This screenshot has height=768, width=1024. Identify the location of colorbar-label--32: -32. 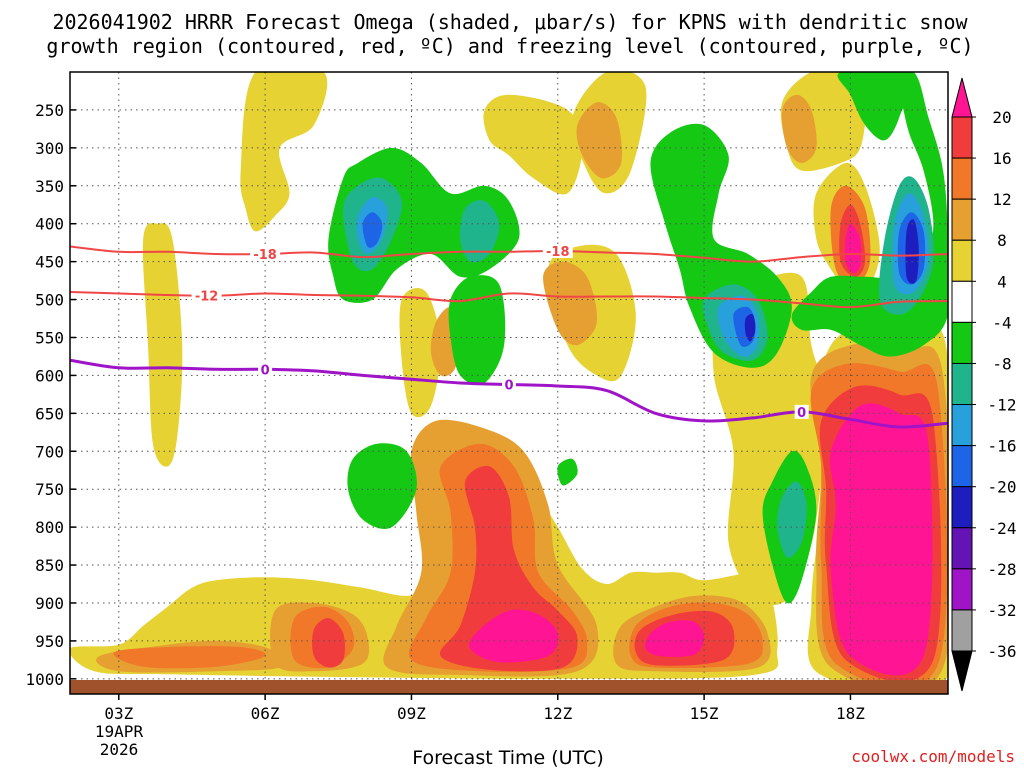
(1002, 610).